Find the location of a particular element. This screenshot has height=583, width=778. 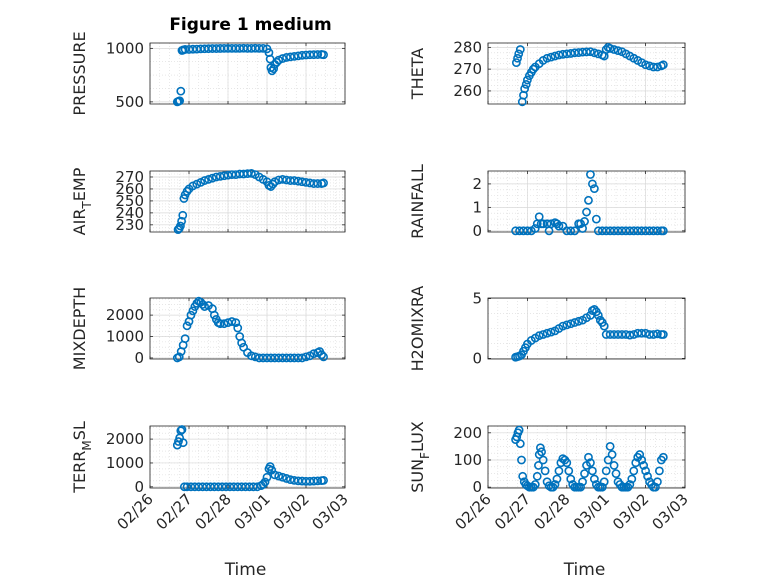

x-tick-label: 02/26 is located at coordinates (473, 511).